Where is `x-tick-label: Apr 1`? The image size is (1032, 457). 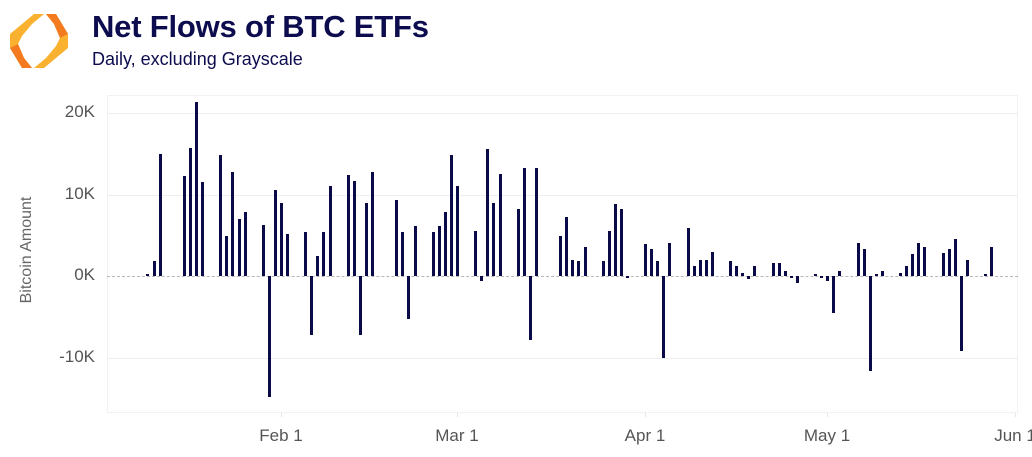
x-tick-label: Apr 1 is located at coordinates (645, 435).